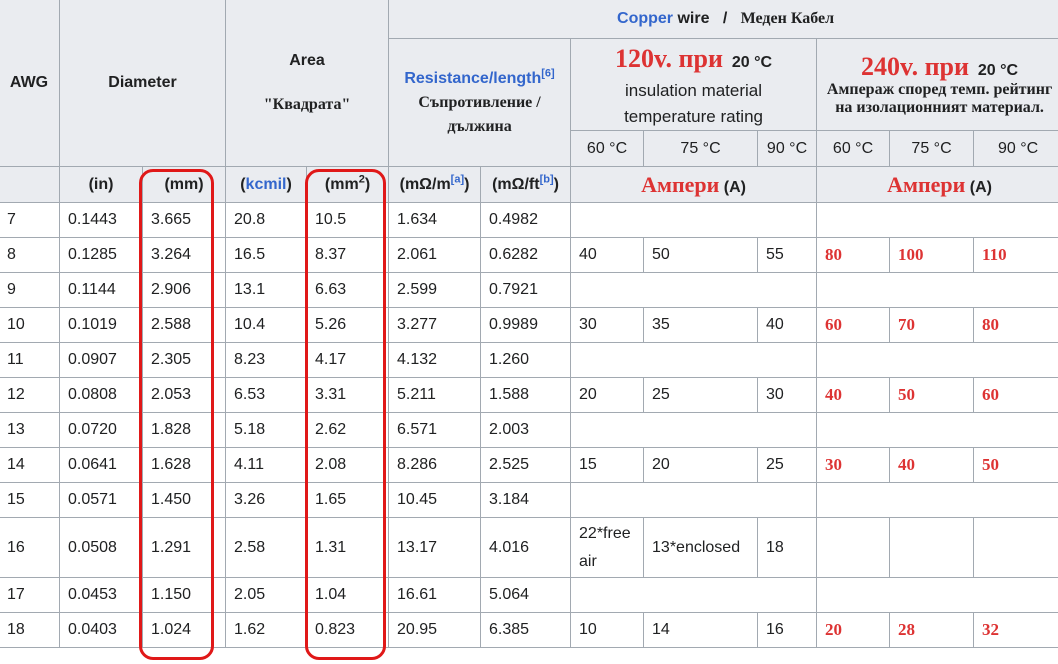  Describe the element at coordinates (701, 255) in the screenshot. I see `cell-amp-120v-75: 50` at that location.